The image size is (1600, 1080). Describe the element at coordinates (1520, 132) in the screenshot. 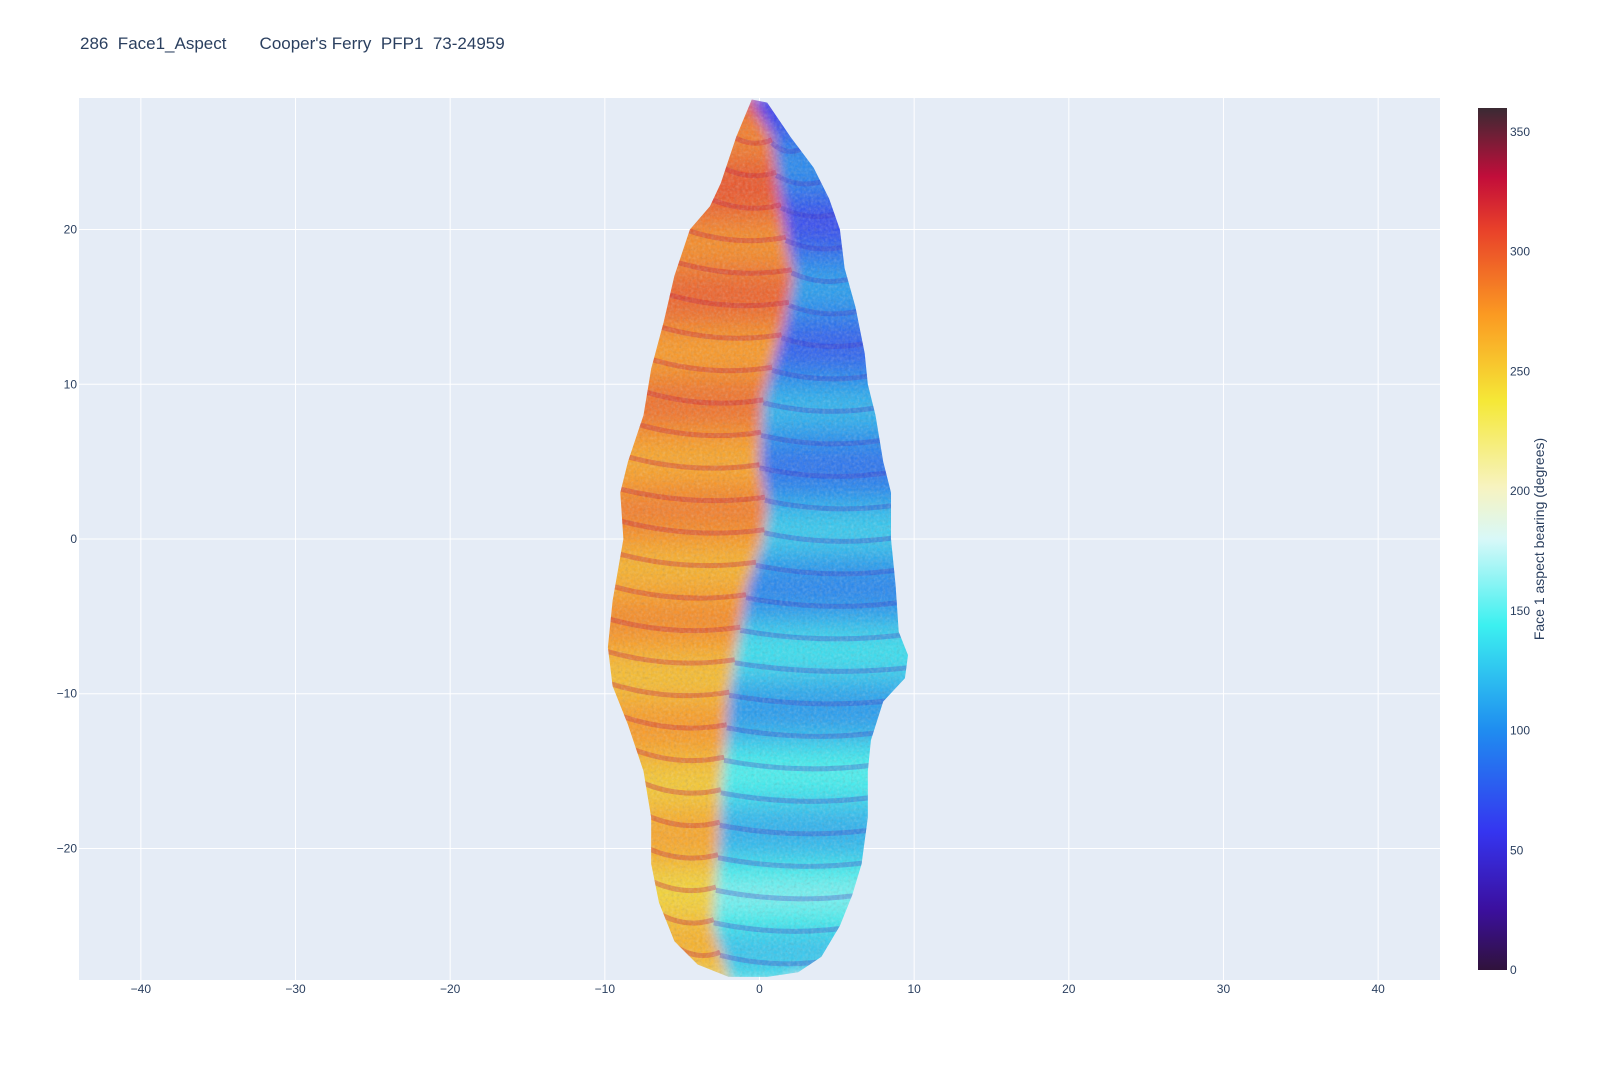

I see `colorbar-tick-label: 350` at that location.